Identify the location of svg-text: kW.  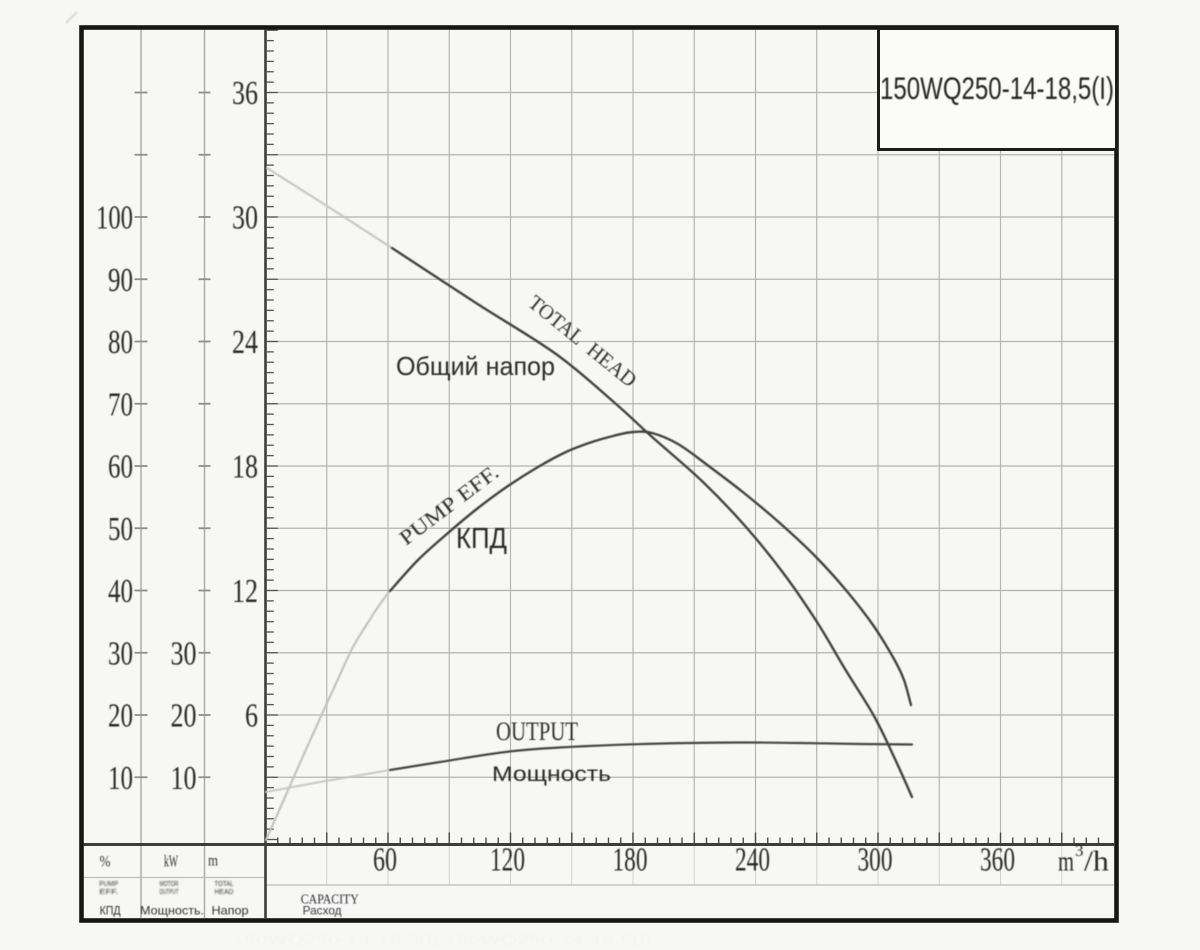
(171, 861).